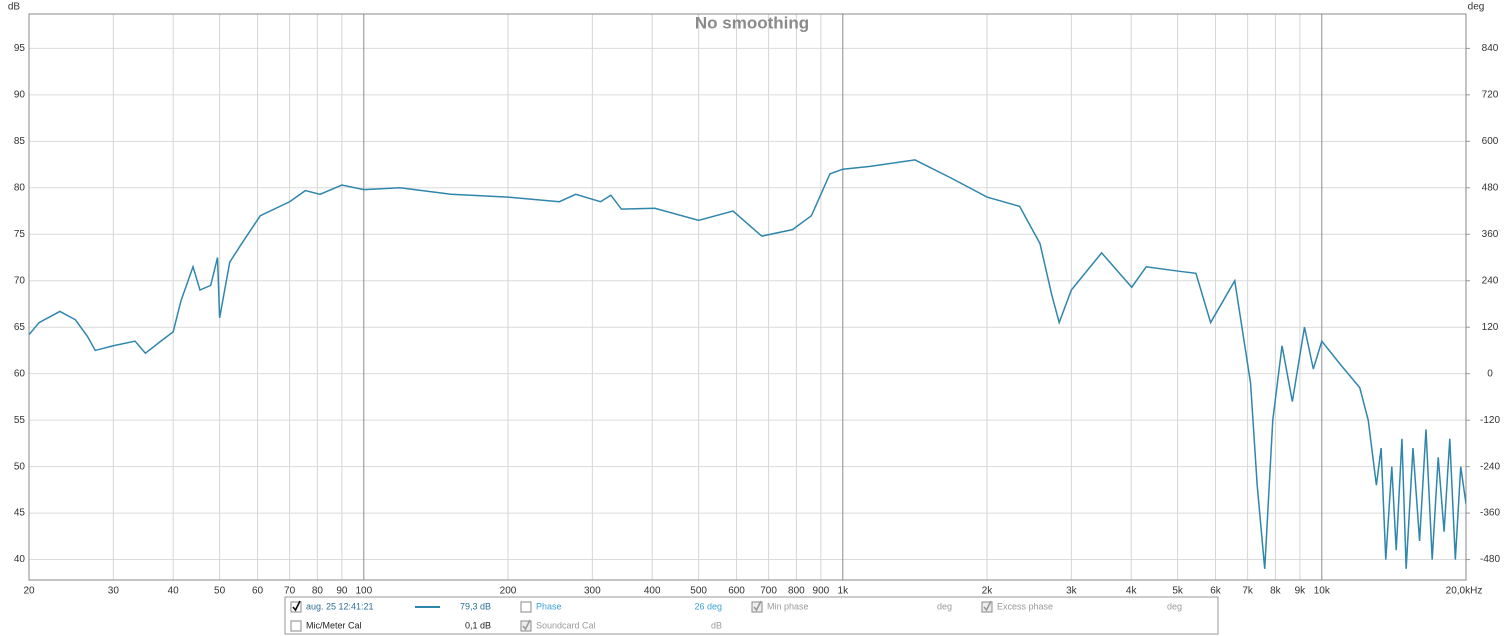 This screenshot has width=1508, height=636. Describe the element at coordinates (1476, 7) in the screenshot. I see `y2-axis-unit: deg` at that location.